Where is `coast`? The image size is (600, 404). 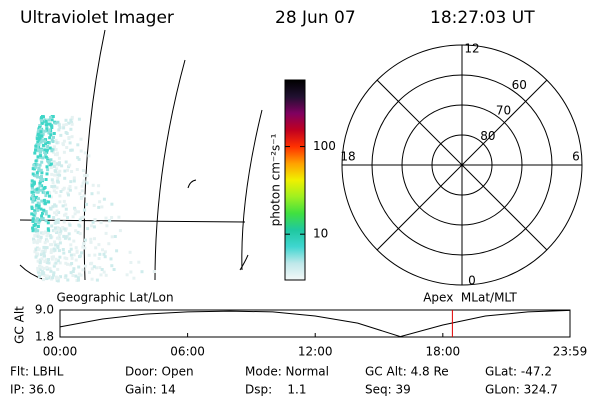
coast is located at coordinates (192, 184).